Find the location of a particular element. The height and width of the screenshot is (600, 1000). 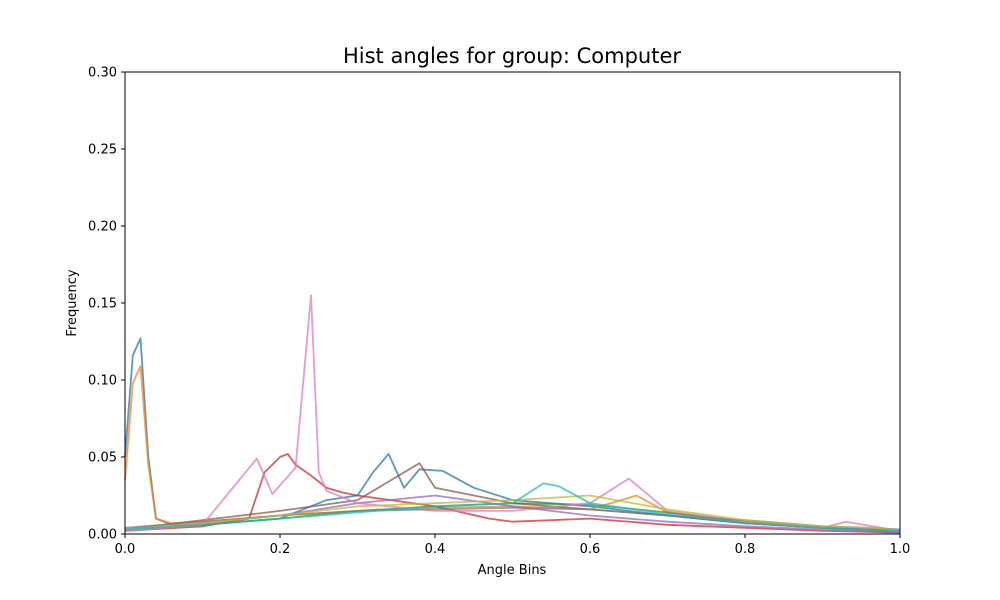

y-tick-label: 0.15 is located at coordinates (102, 304).